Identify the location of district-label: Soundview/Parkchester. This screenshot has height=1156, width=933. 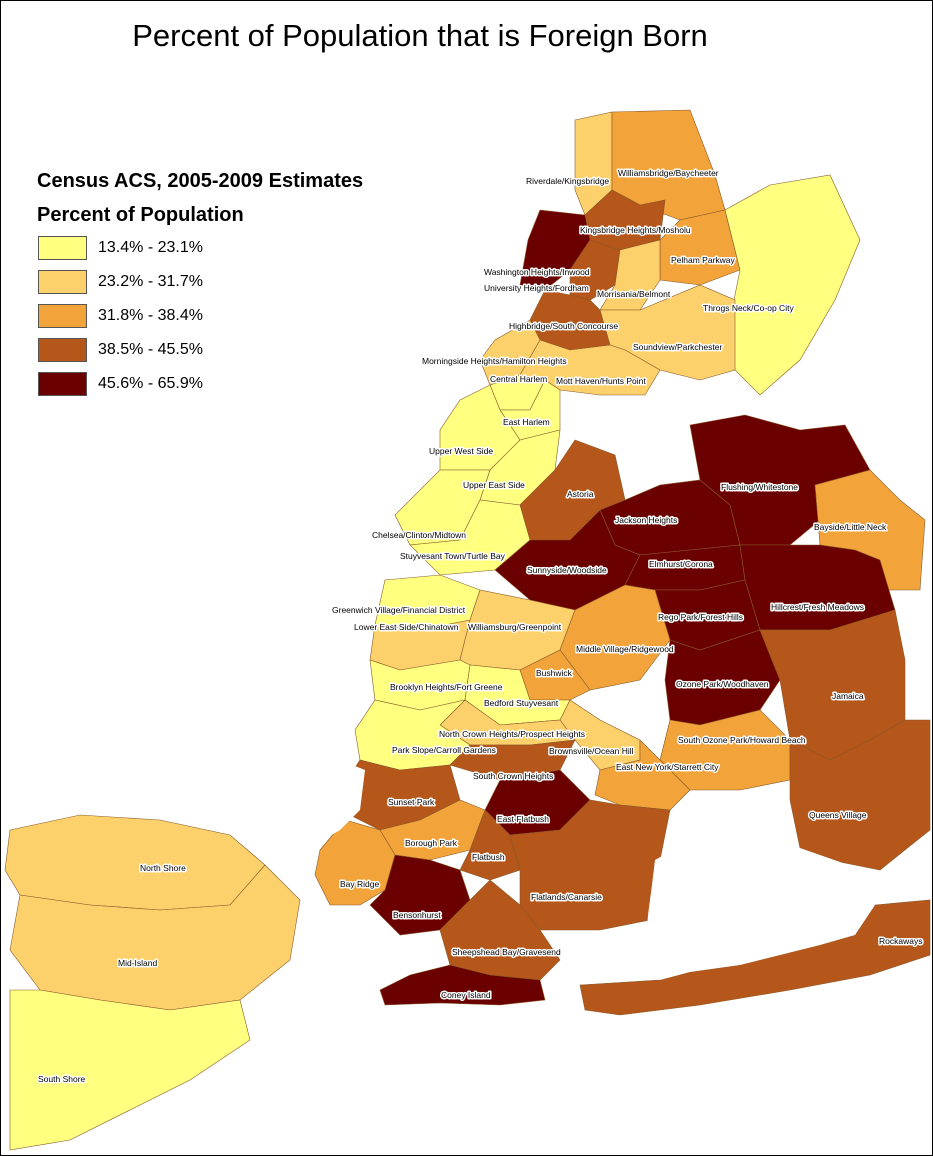
(677, 347).